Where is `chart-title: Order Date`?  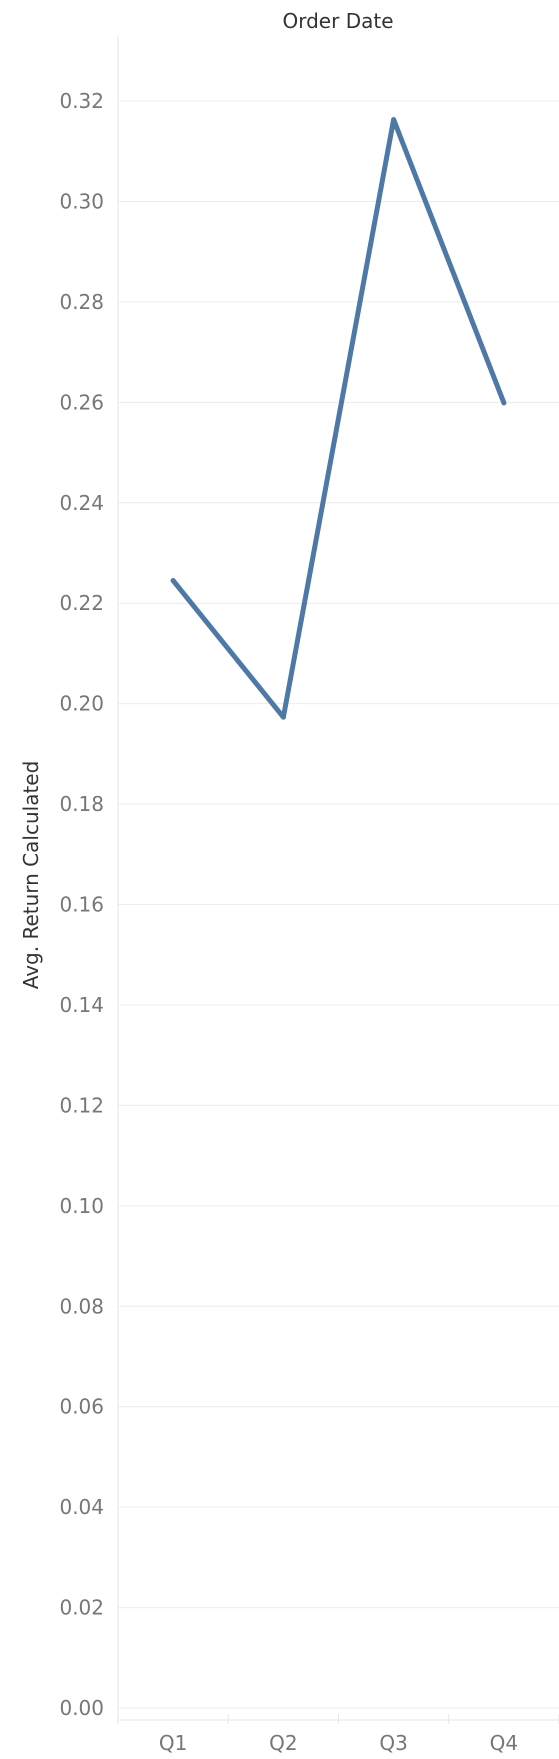 chart-title: Order Date is located at coordinates (338, 21).